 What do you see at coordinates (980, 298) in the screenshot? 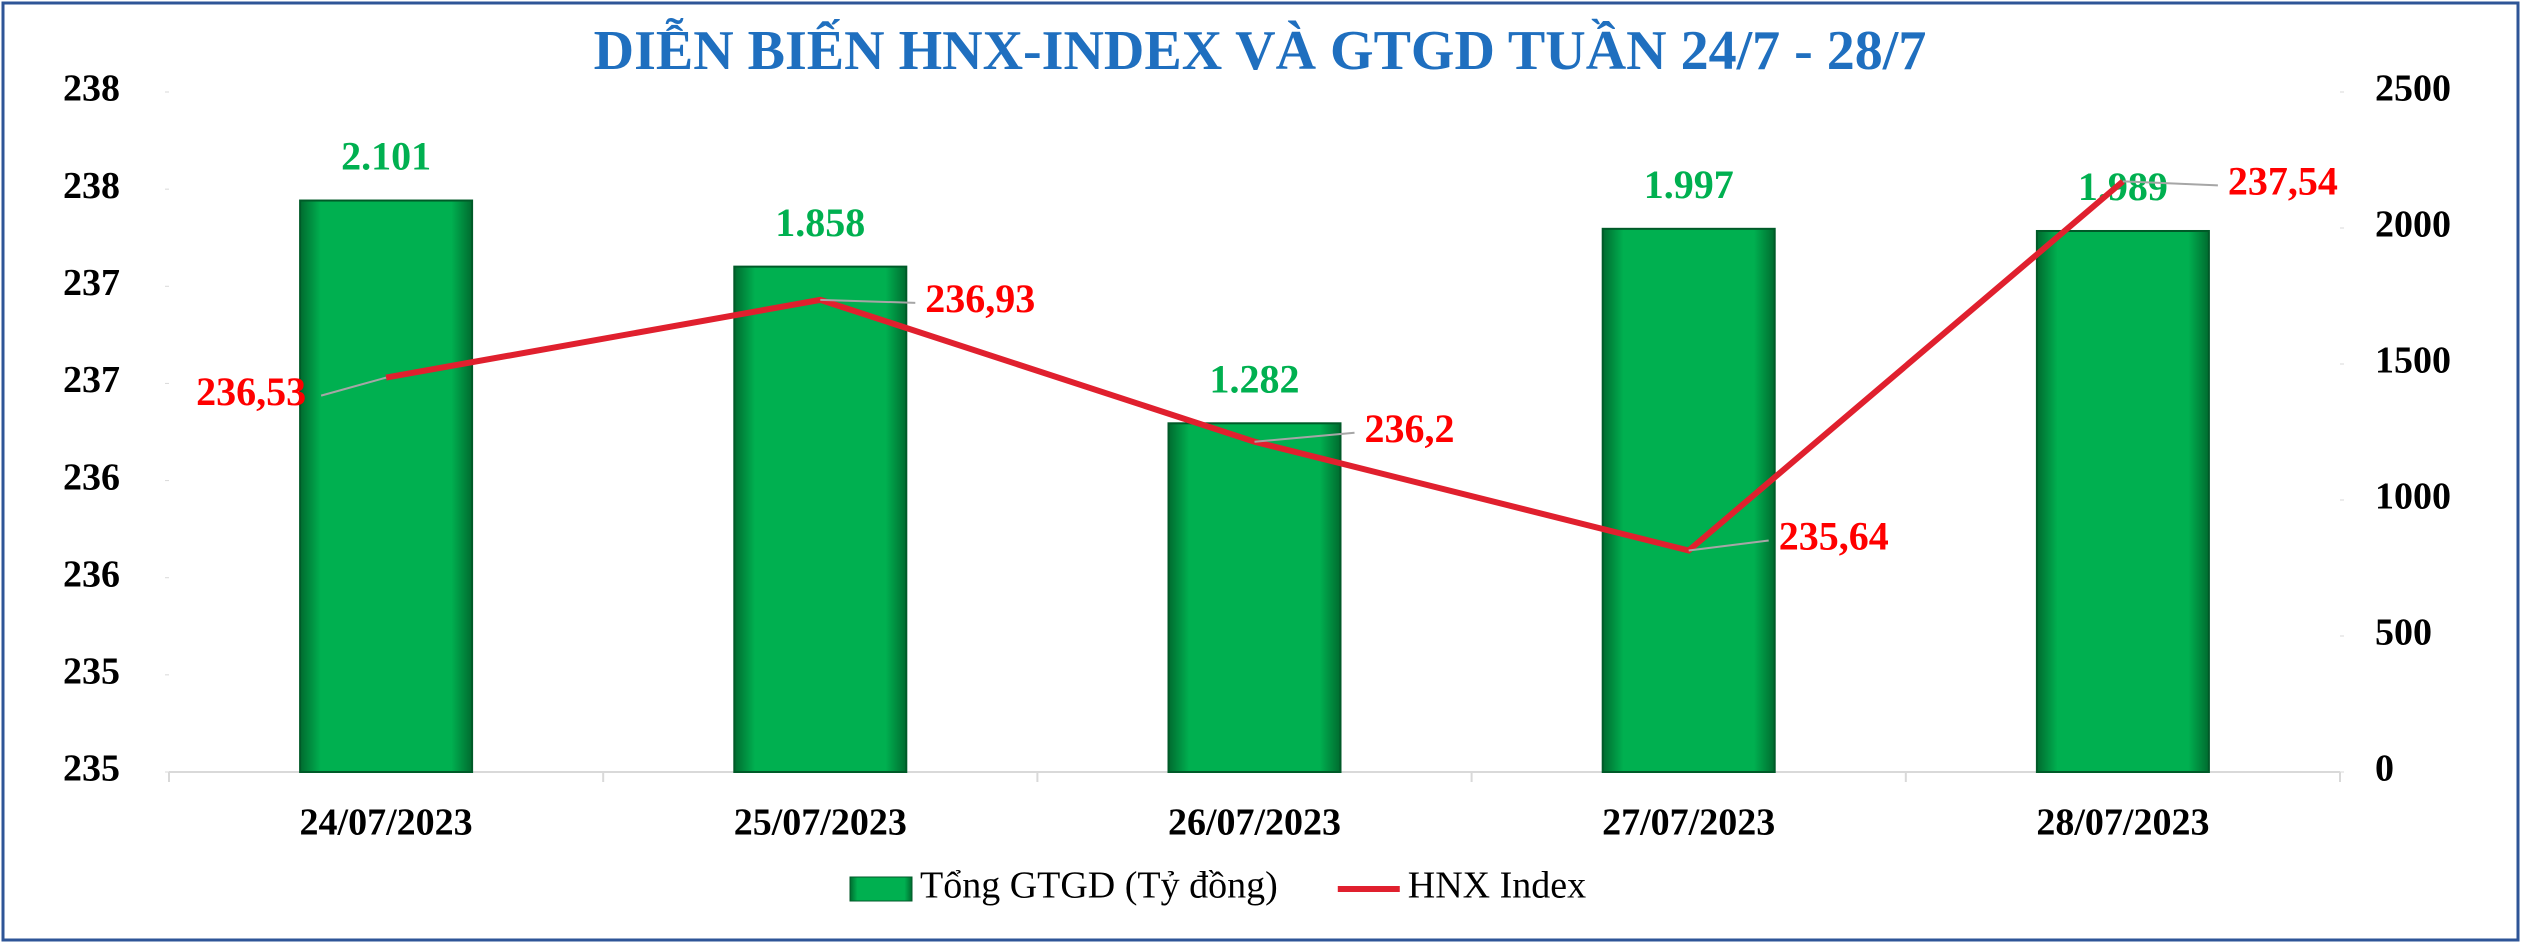
I see `line-value-label: 236,93` at bounding box center [980, 298].